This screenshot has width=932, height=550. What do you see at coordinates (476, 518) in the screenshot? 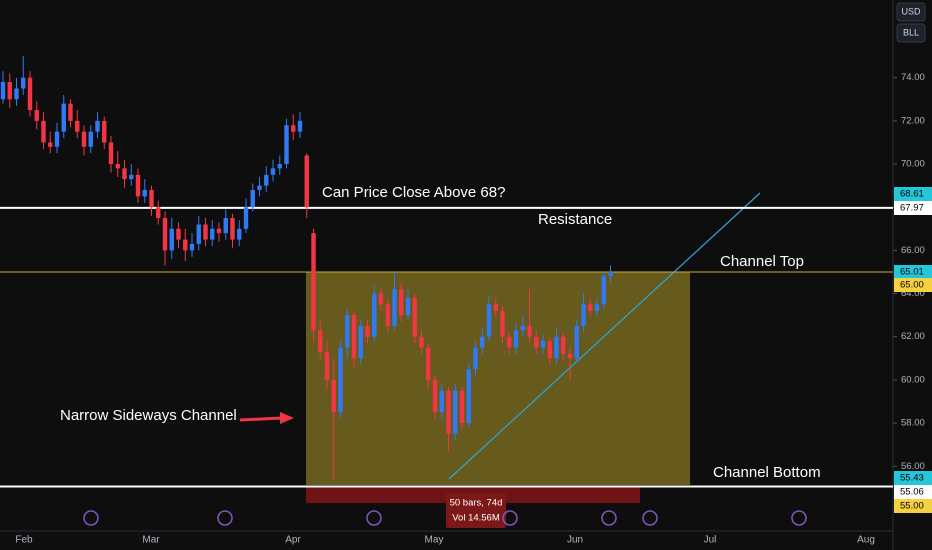
I see `measure-volume: Vol 14.56M` at bounding box center [476, 518].